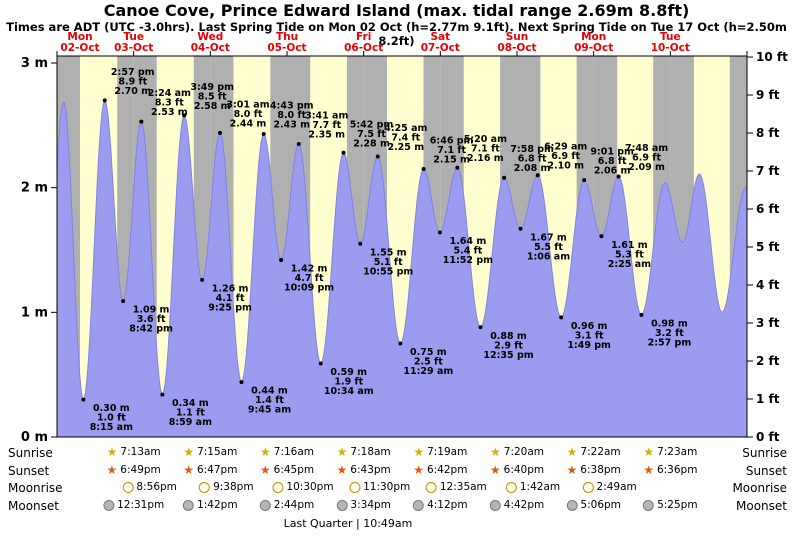 This screenshot has height=539, width=793. What do you see at coordinates (370, 504) in the screenshot?
I see `moonset-time: 3:34pm` at bounding box center [370, 504].